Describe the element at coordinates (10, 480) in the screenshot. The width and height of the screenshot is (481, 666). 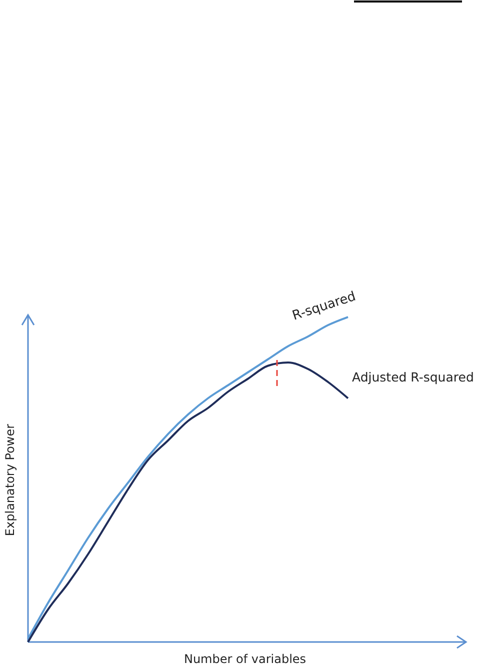
I see `y-axis-title: Explanatory Power` at that location.